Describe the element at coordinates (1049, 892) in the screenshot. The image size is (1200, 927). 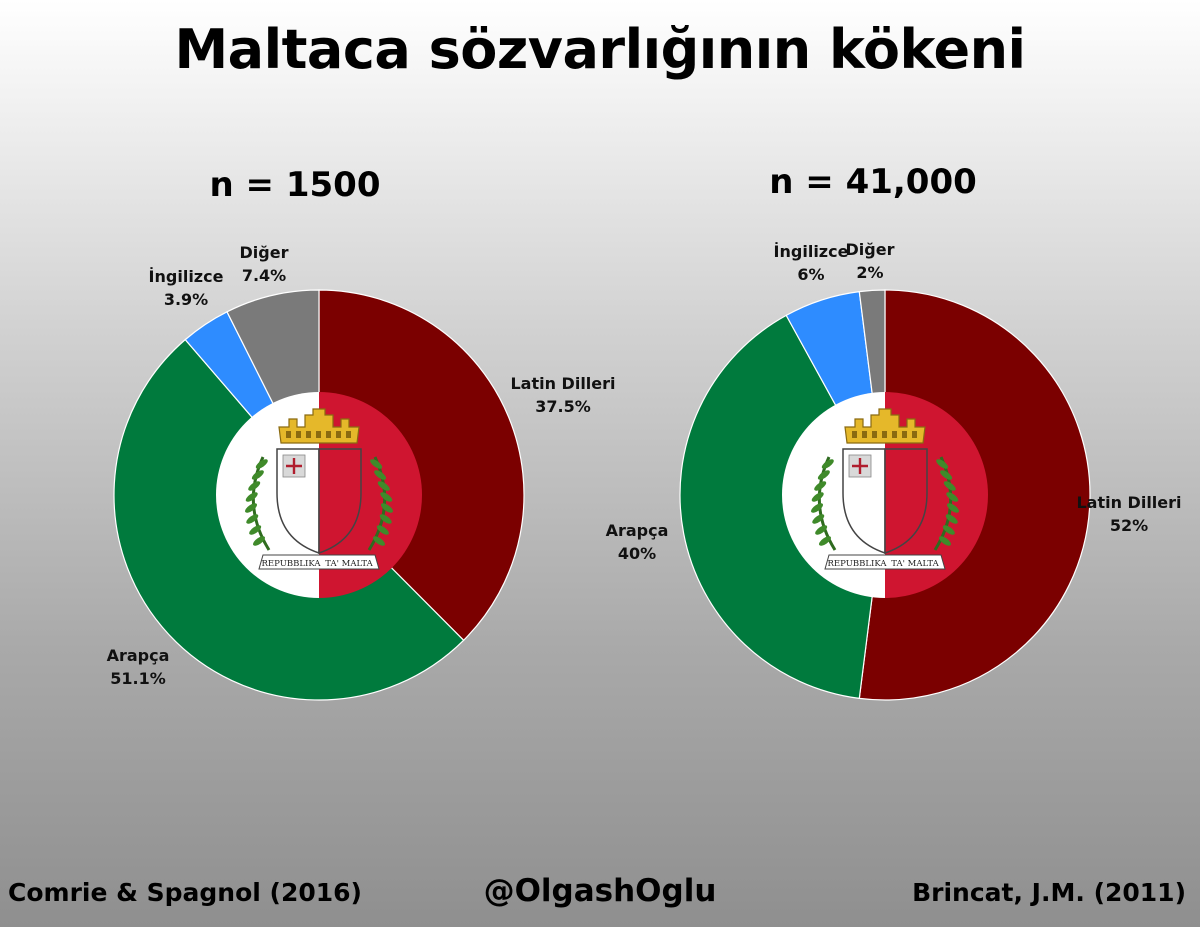
I see `source-right: Brincat, J.M. (2011)` at that location.